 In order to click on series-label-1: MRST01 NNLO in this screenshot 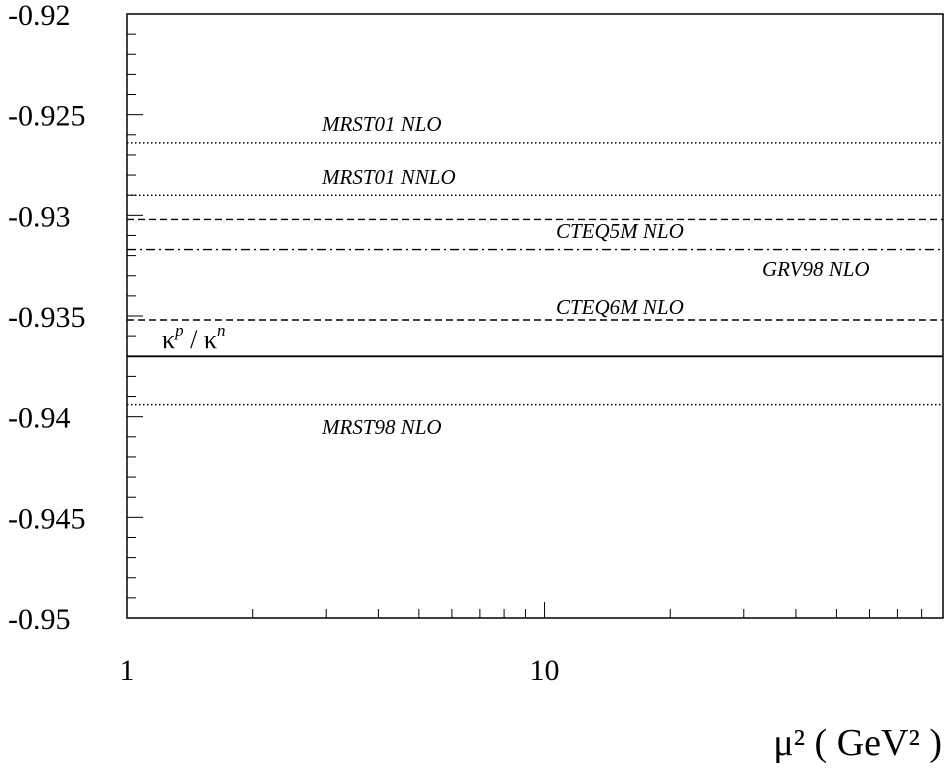, I will do `click(388, 177)`.